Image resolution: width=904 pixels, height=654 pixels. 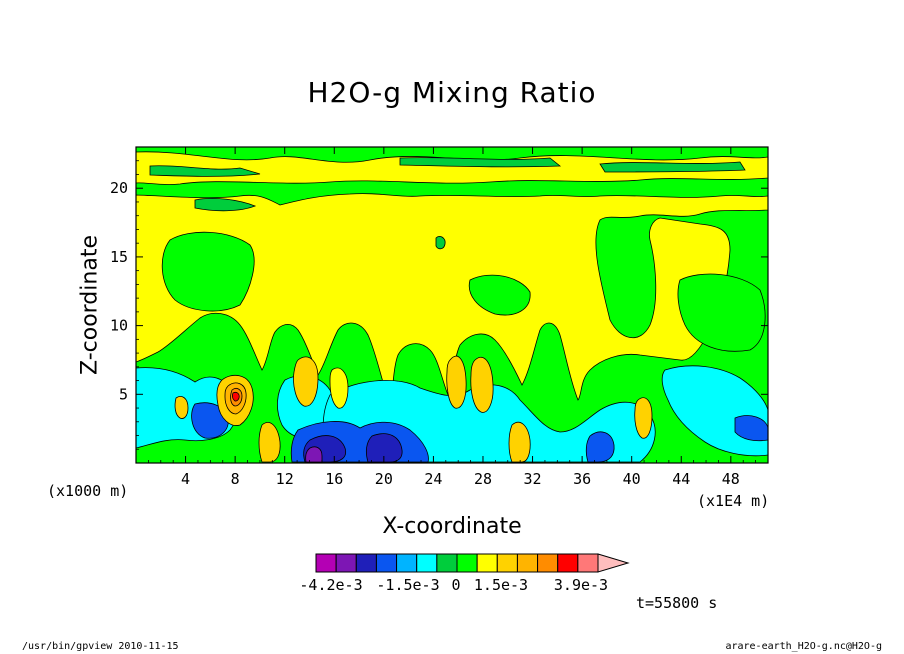 I want to click on x-tick-label: 48, so click(x=731, y=479).